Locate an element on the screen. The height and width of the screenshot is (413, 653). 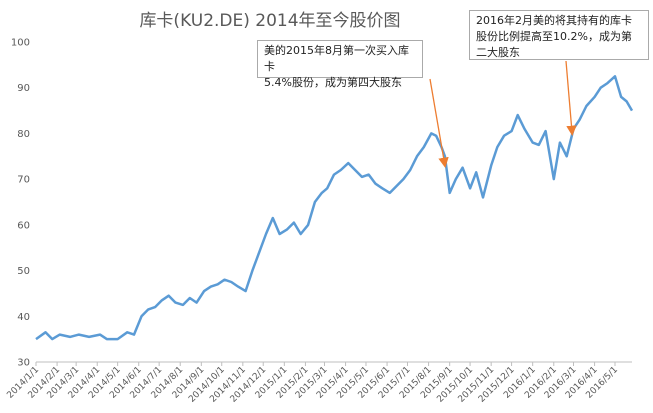
y-tick-label: 70 is located at coordinates (23, 180).